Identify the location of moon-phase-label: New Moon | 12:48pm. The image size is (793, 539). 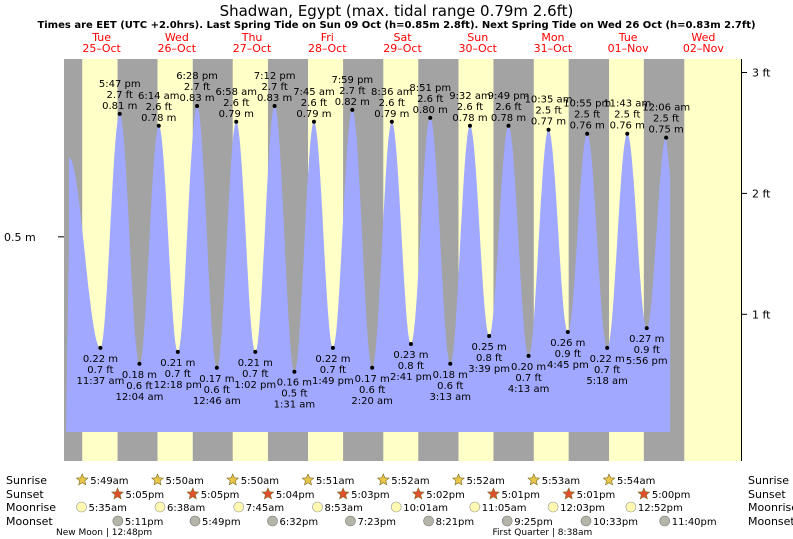
(104, 533).